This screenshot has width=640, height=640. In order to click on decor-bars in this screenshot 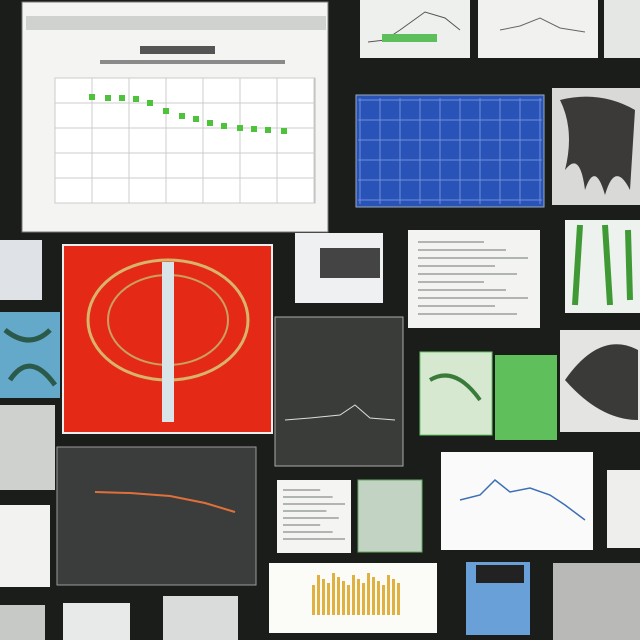, I will do `click(356, 594)`.